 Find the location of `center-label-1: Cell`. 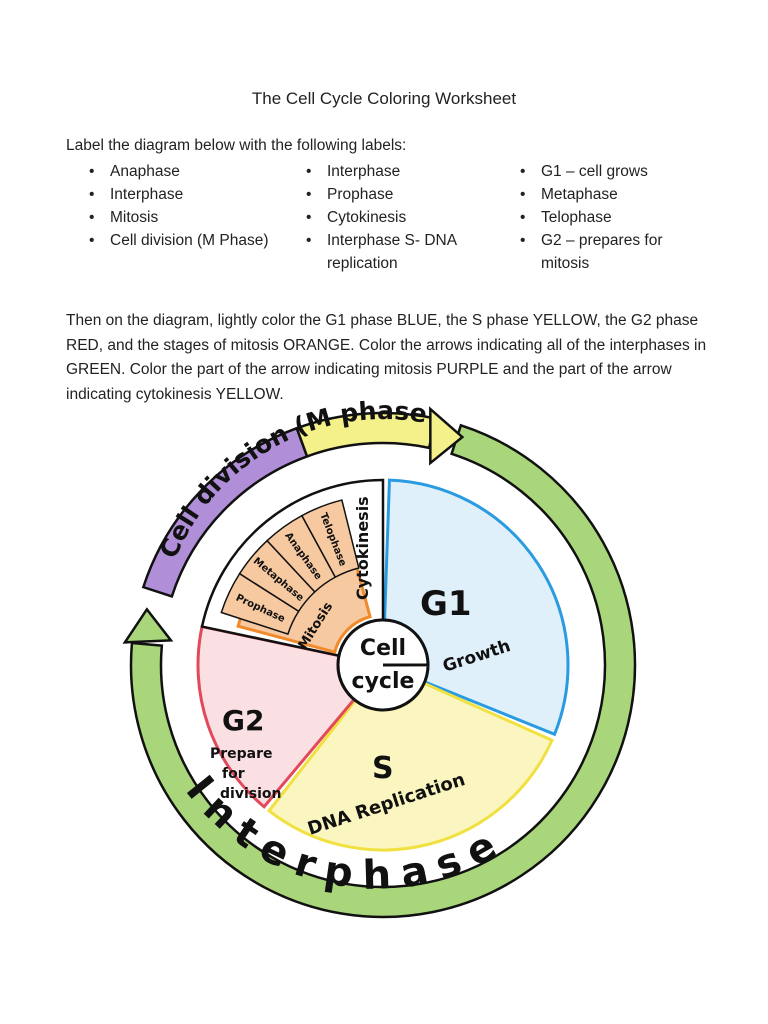

center-label-1: Cell is located at coordinates (383, 648).